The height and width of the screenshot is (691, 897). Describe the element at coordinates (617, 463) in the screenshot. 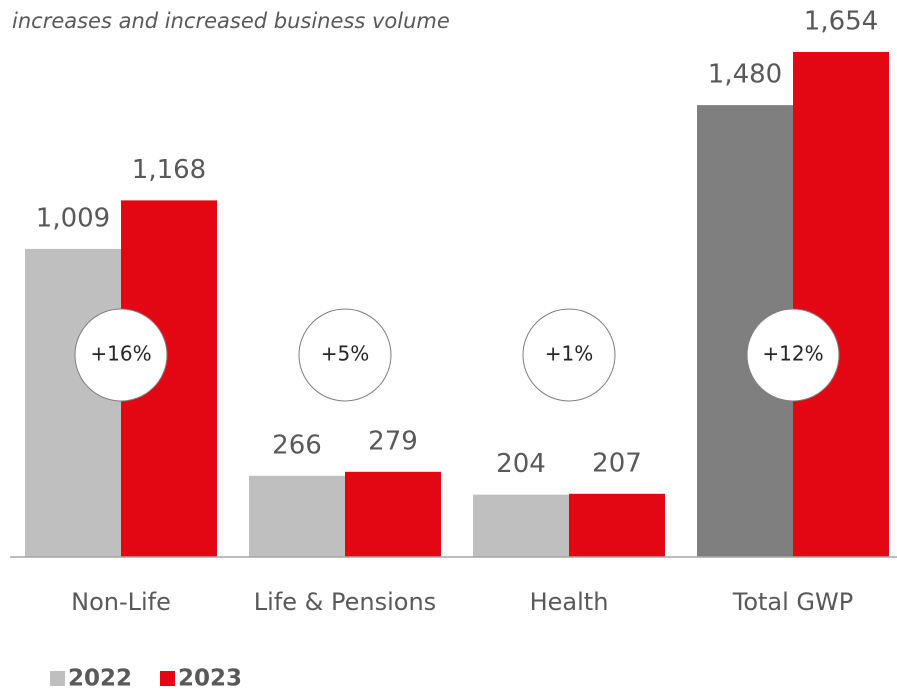

I see `value-label: 207` at that location.